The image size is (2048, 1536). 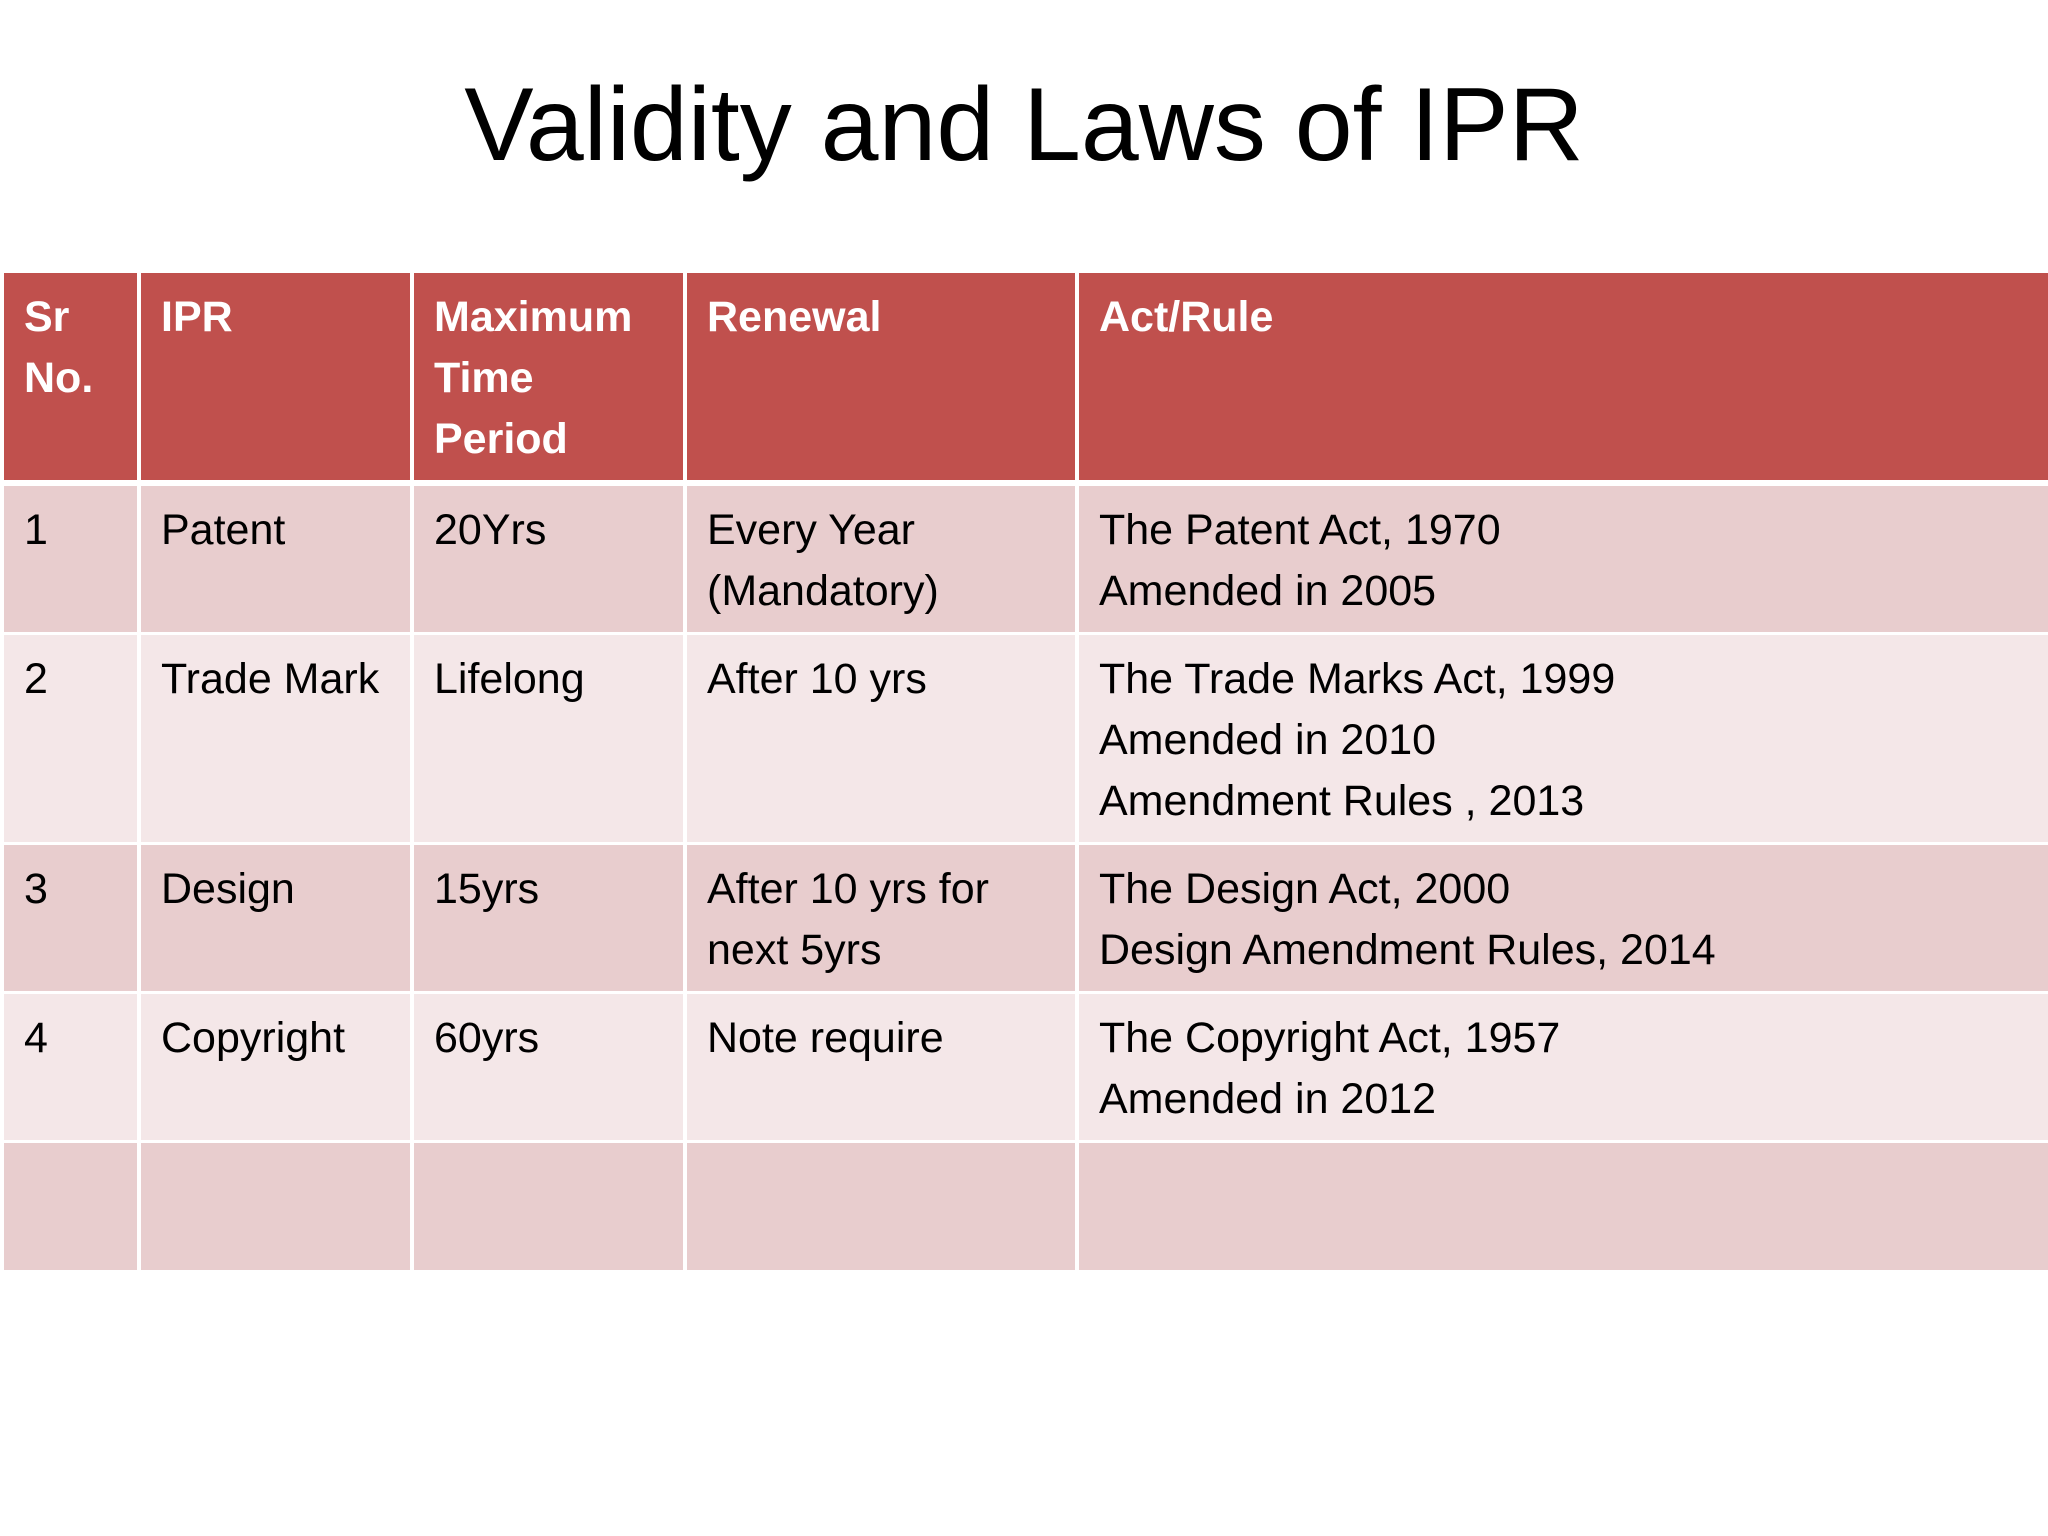 I want to click on header-ipr: IPR, so click(x=275, y=379).